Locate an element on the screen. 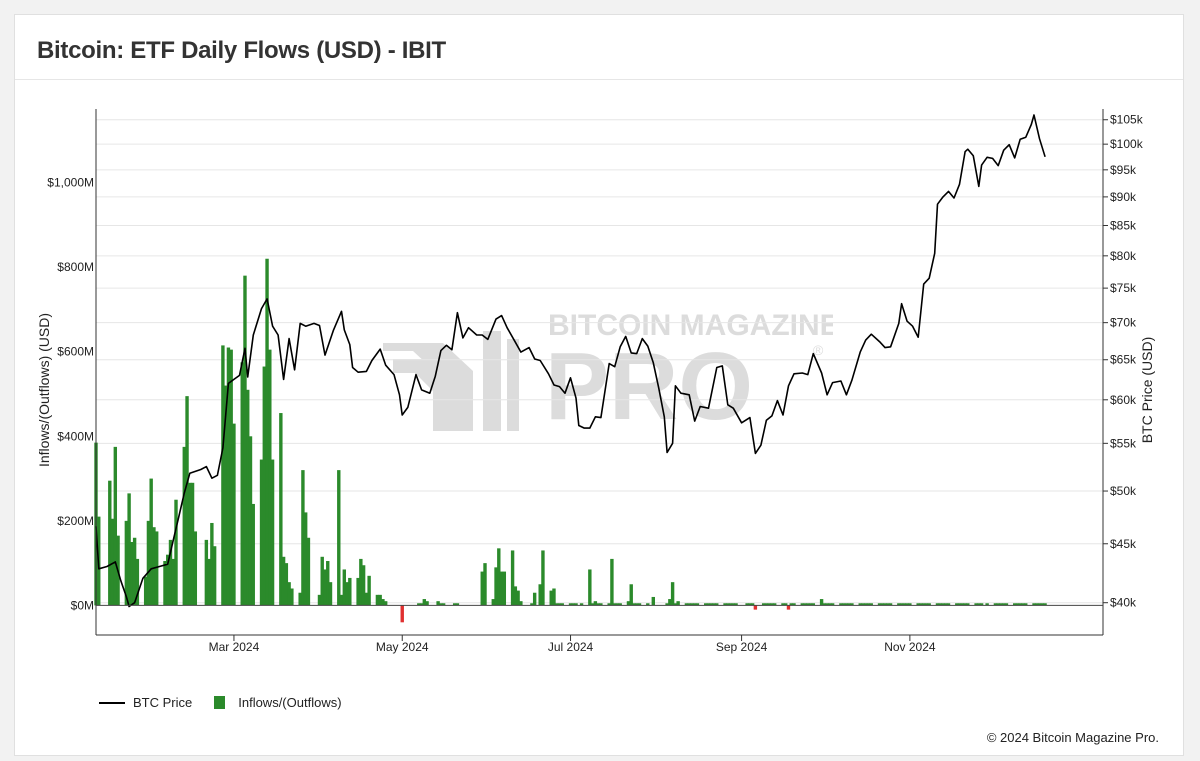  legend: BTC Price Inflows/(Outflows) is located at coordinates (231, 702).